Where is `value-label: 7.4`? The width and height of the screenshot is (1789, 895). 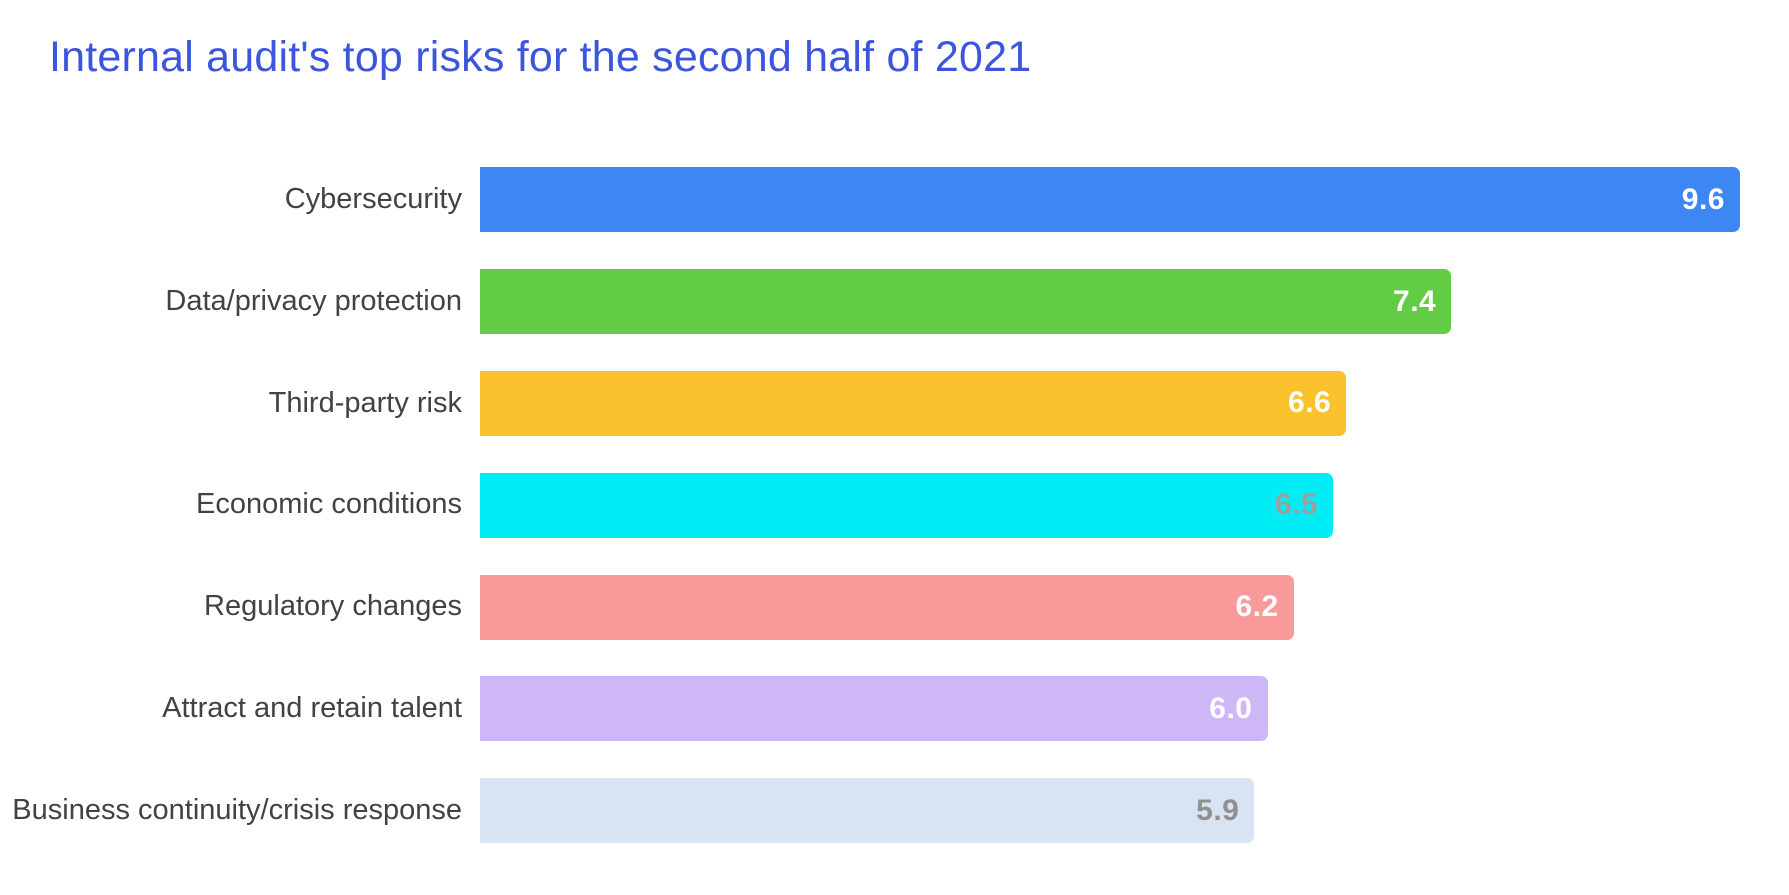
value-label: 7.4 is located at coordinates (1415, 301).